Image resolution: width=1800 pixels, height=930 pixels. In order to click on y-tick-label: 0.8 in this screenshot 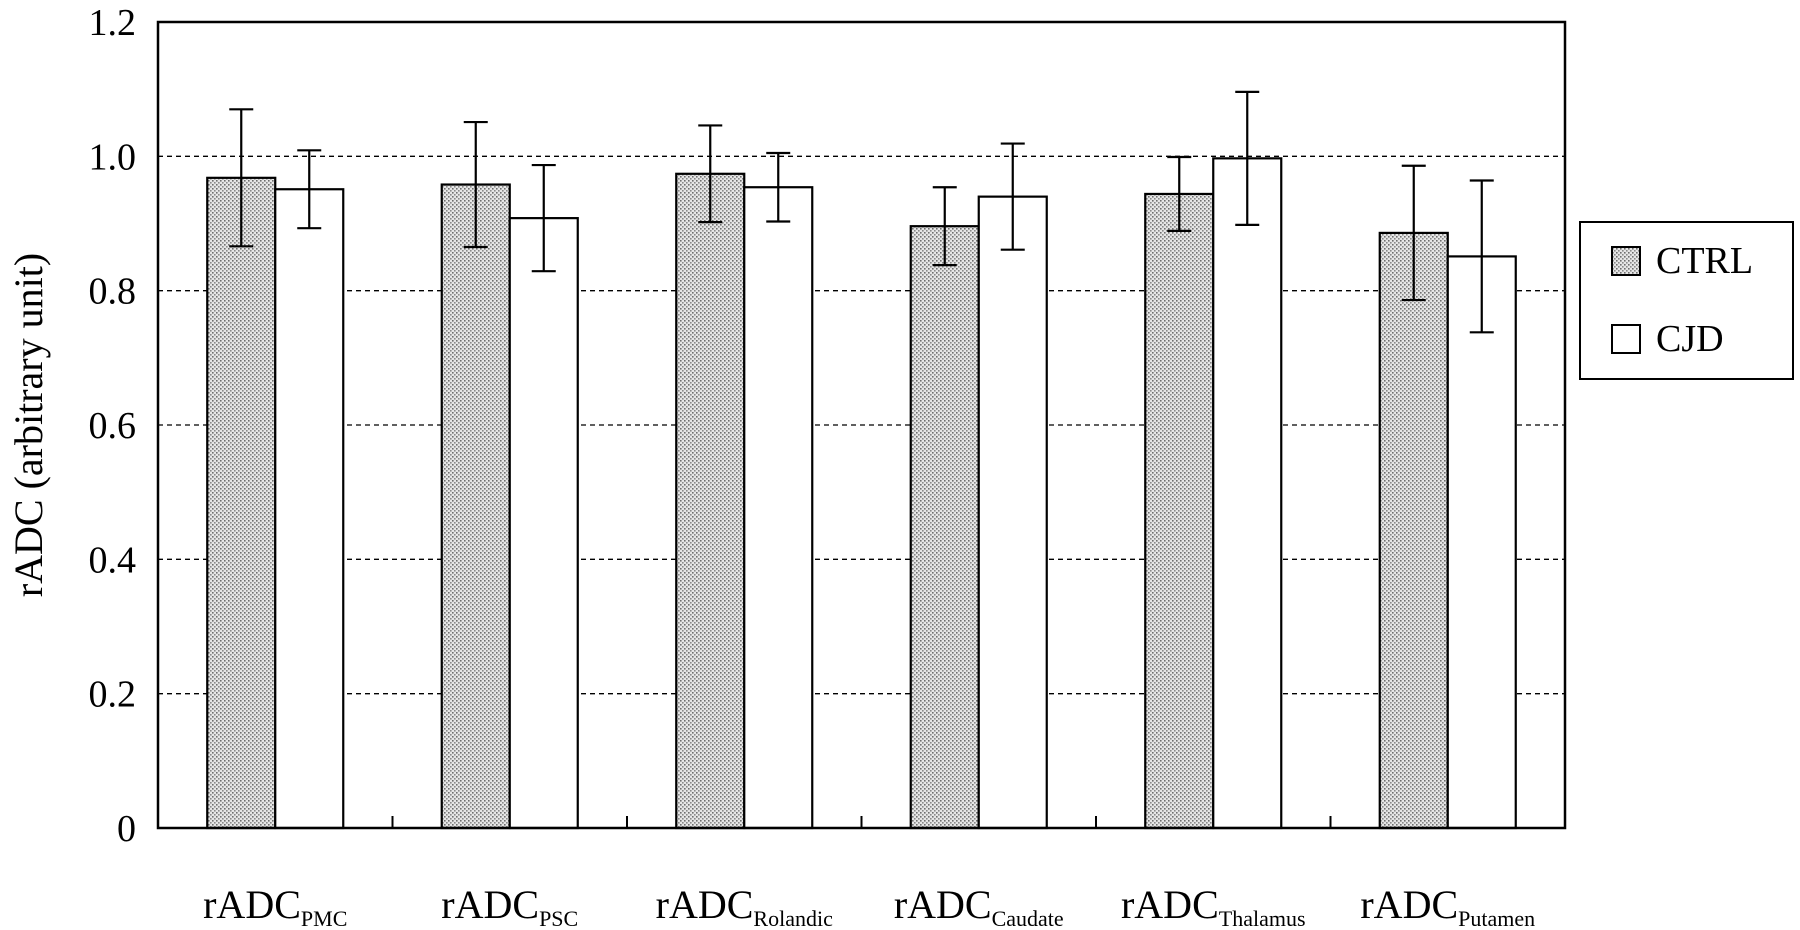, I will do `click(113, 292)`.